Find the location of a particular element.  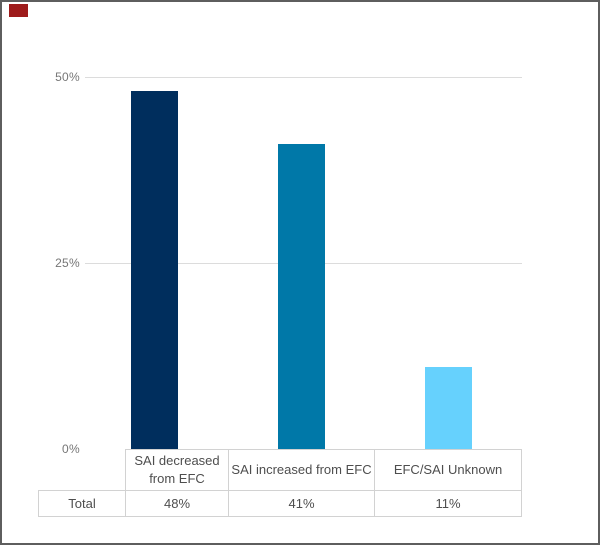

bar-efc-sai-unknown is located at coordinates (448, 408).